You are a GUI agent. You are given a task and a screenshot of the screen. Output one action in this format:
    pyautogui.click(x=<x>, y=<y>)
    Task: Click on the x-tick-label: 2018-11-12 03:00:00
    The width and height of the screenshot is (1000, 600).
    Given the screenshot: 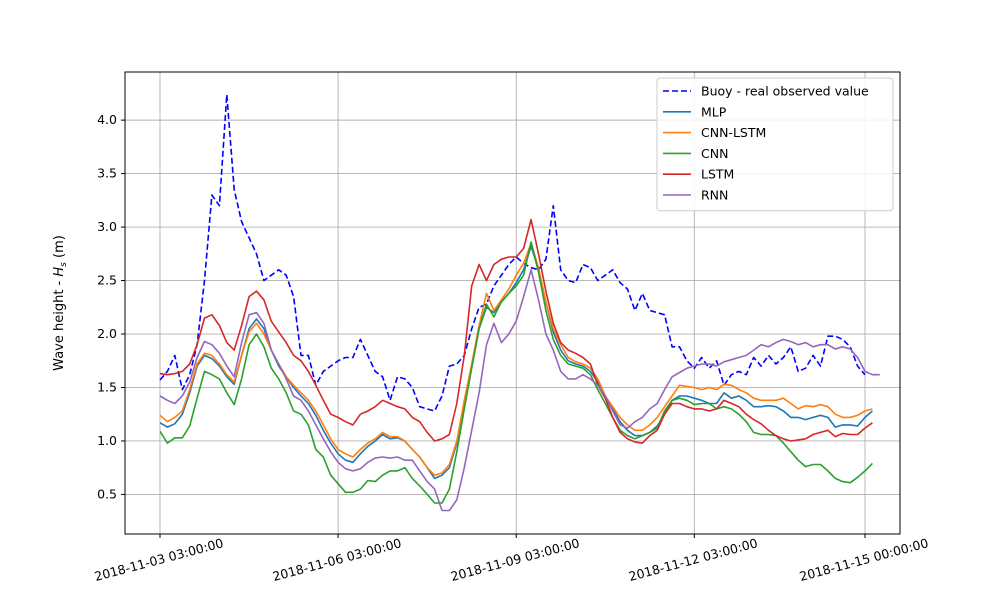 What is the action you would take?
    pyautogui.click(x=693, y=559)
    